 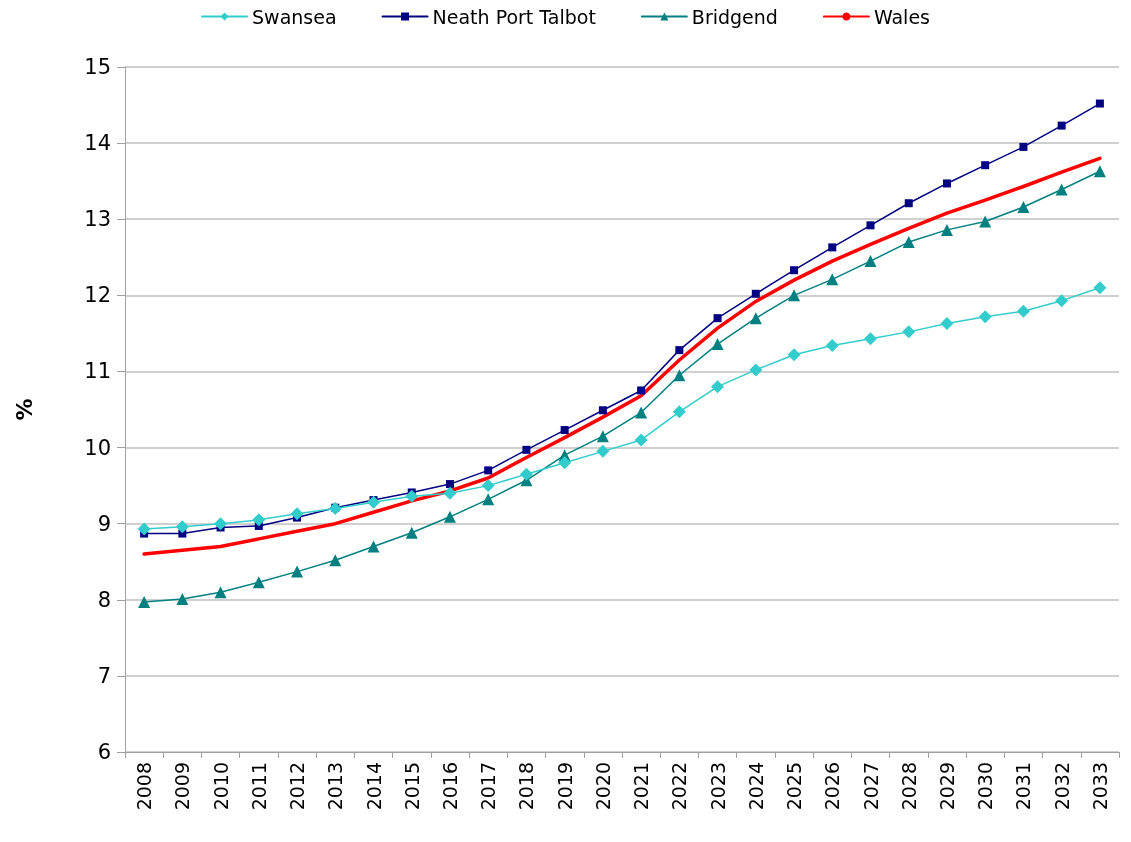 I want to click on x-tick-label: 2026, so click(x=832, y=786).